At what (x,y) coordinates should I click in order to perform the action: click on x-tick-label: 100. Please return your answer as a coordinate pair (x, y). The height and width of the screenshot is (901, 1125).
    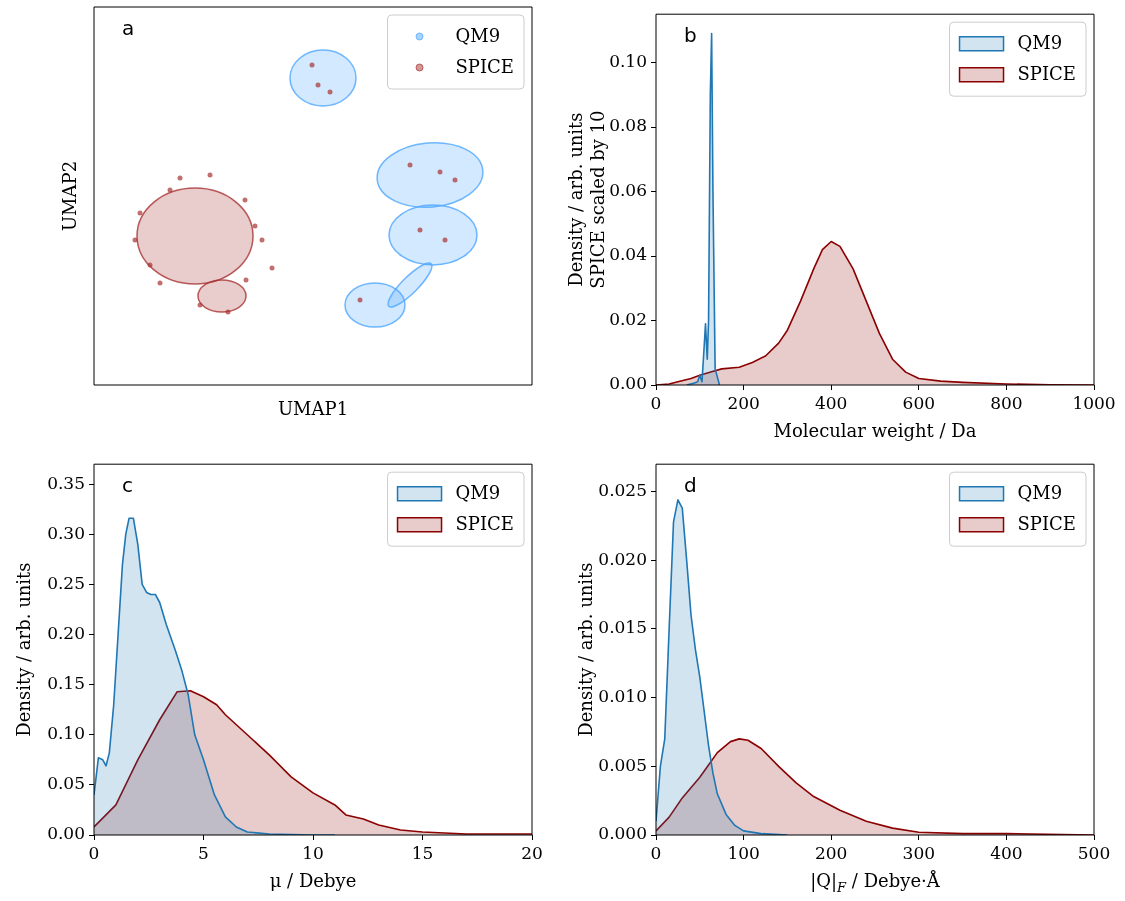
    Looking at the image, I should click on (743, 852).